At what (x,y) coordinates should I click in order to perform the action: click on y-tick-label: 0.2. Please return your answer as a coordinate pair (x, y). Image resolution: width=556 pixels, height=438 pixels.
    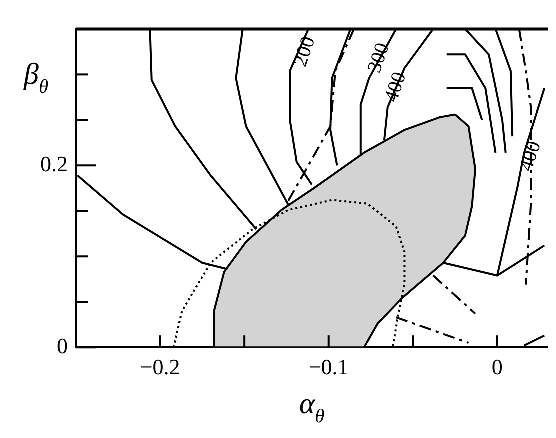
    Looking at the image, I should click on (54, 163).